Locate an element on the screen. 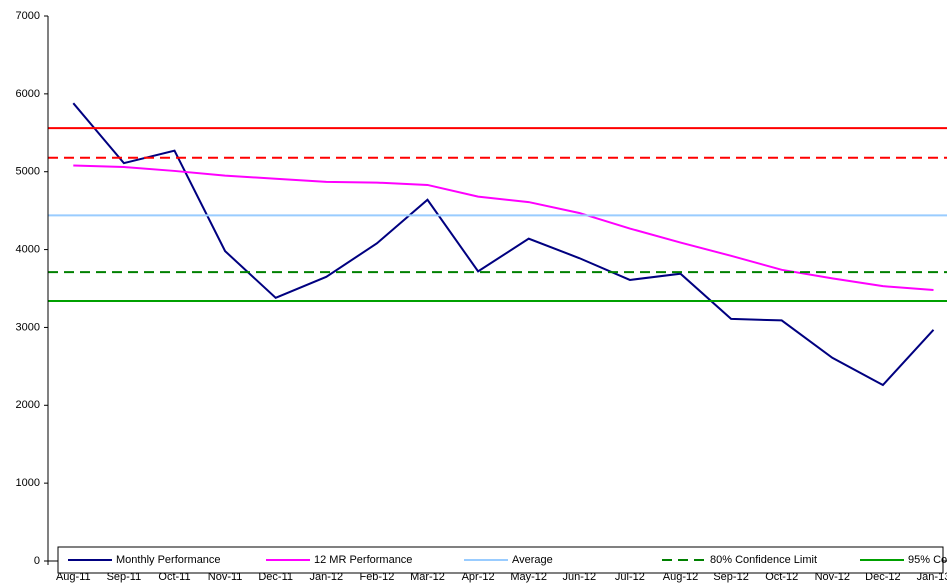 This screenshot has width=947, height=584. x-tick-label: Mar-12 is located at coordinates (427, 577).